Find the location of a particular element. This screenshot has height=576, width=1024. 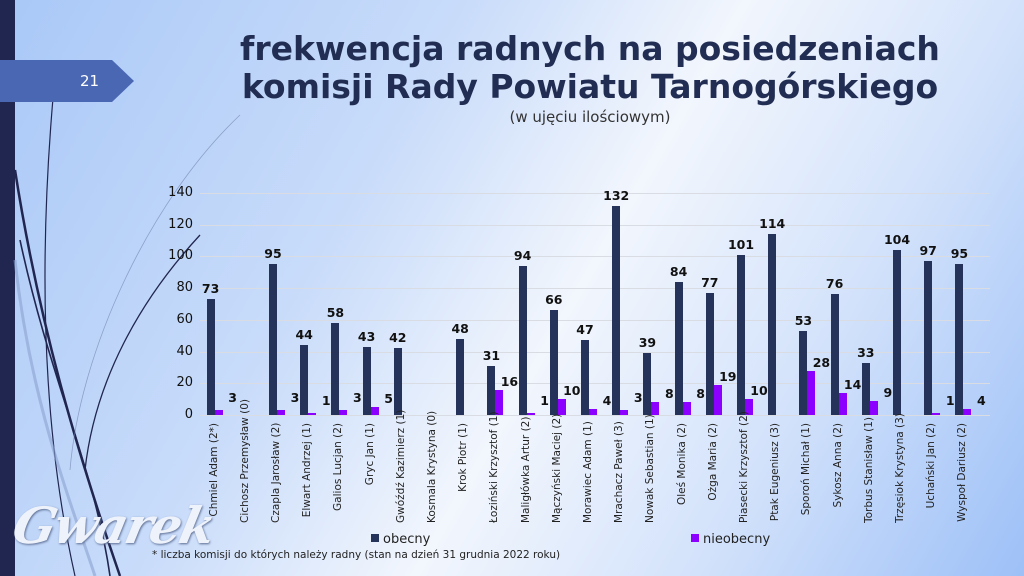

title-line-1: frekwencja radnych na posiedzeniach is located at coordinates (590, 48).